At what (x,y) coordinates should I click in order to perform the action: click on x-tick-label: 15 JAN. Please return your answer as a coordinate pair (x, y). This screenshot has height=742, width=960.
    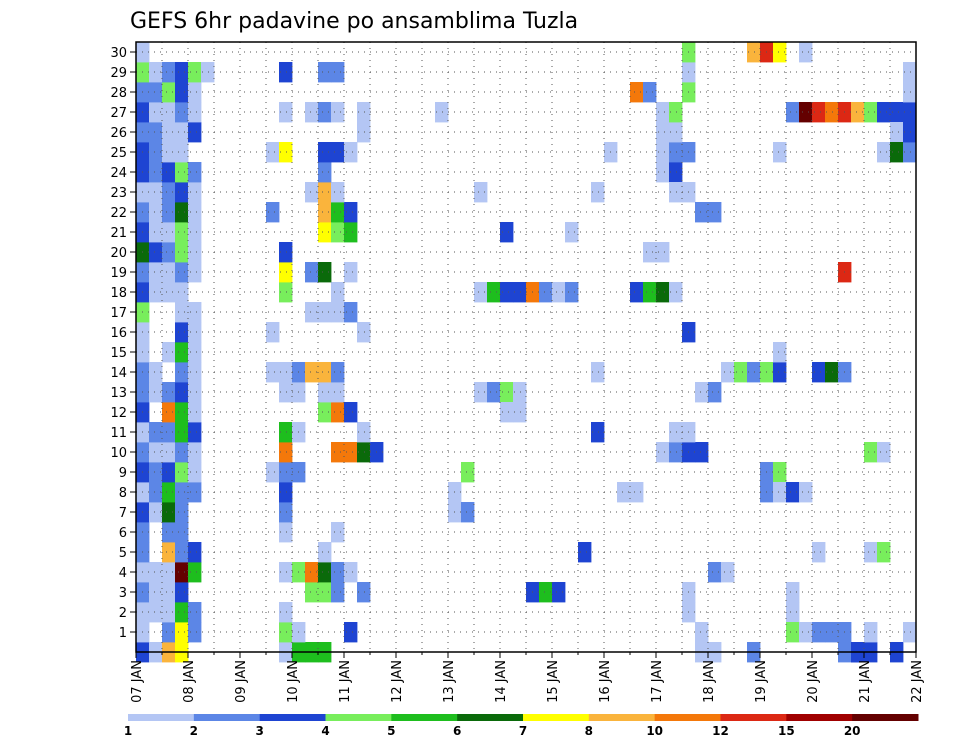
    Looking at the image, I should click on (553, 681).